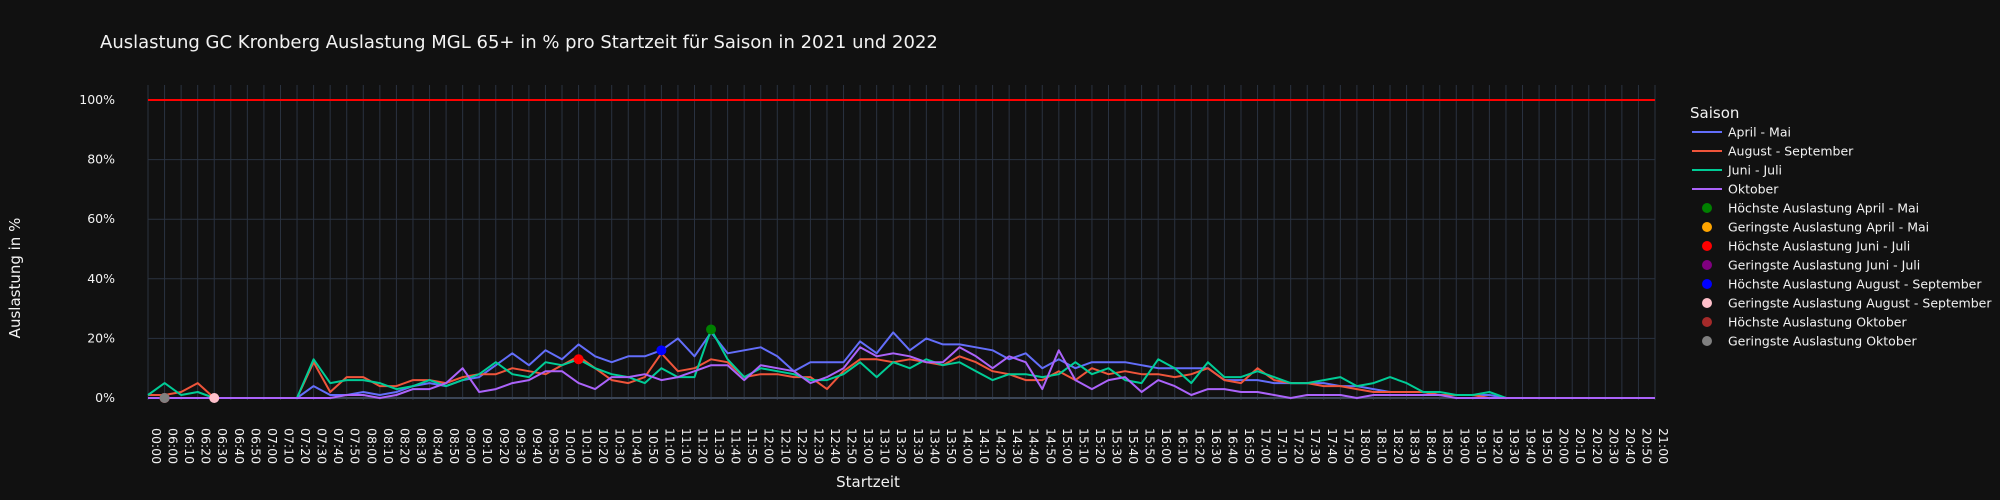  I want to click on legend-item: April - Mai, so click(1759, 132).